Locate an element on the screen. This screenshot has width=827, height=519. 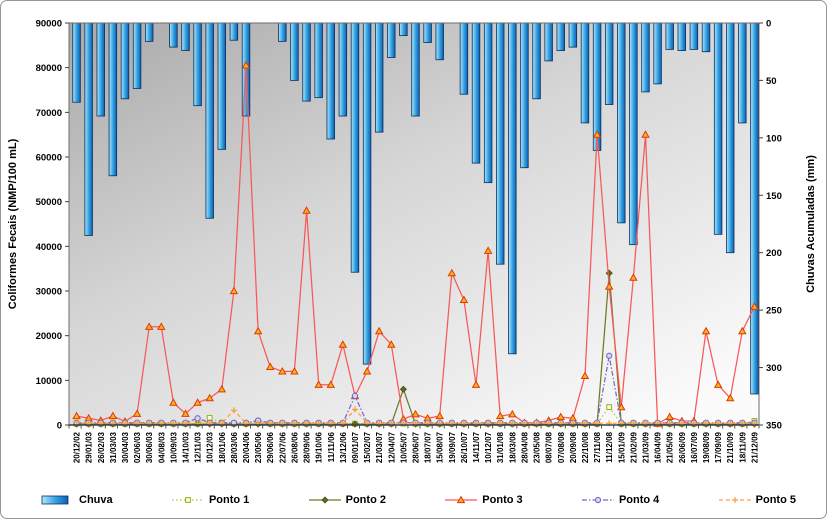
x-tick-label: 26/06/09 is located at coordinates (682, 447).